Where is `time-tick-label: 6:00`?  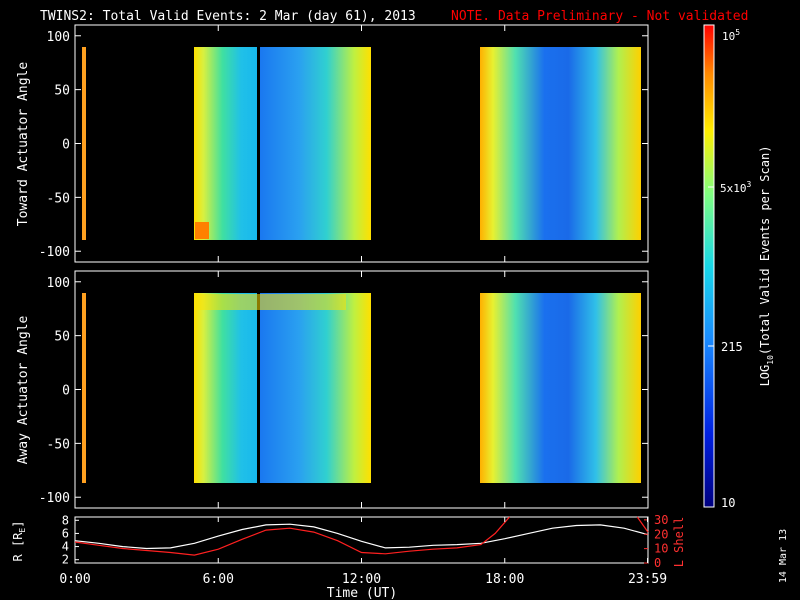
time-tick-label: 6:00 is located at coordinates (218, 579).